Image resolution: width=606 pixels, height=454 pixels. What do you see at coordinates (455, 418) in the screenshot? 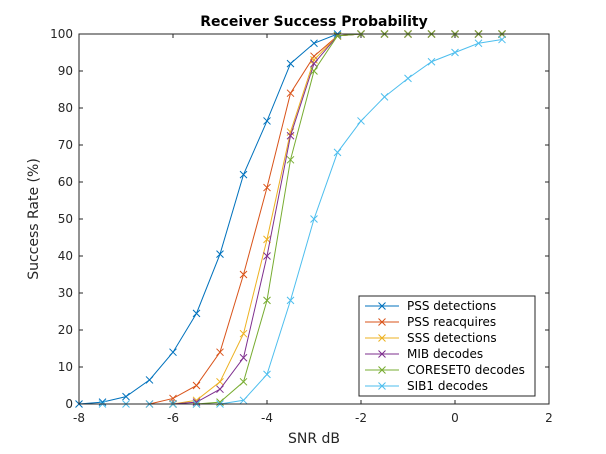
I see `x-tick-label: 0` at bounding box center [455, 418].